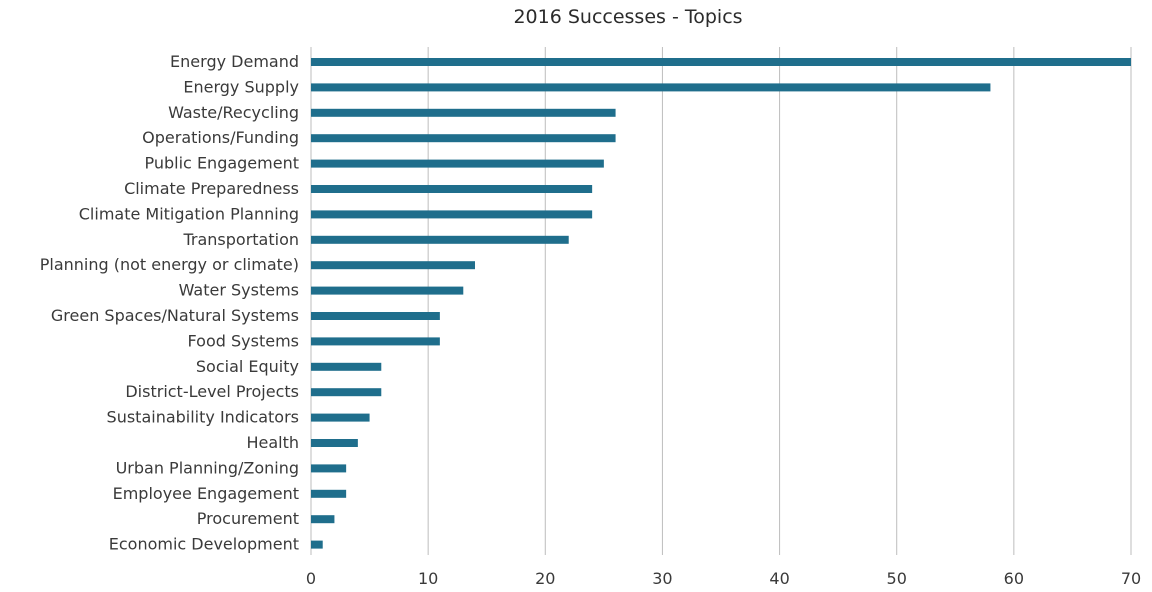 Image resolution: width=1152 pixels, height=592 pixels. Describe the element at coordinates (779, 578) in the screenshot. I see `x-tick-label-40: 40` at that location.